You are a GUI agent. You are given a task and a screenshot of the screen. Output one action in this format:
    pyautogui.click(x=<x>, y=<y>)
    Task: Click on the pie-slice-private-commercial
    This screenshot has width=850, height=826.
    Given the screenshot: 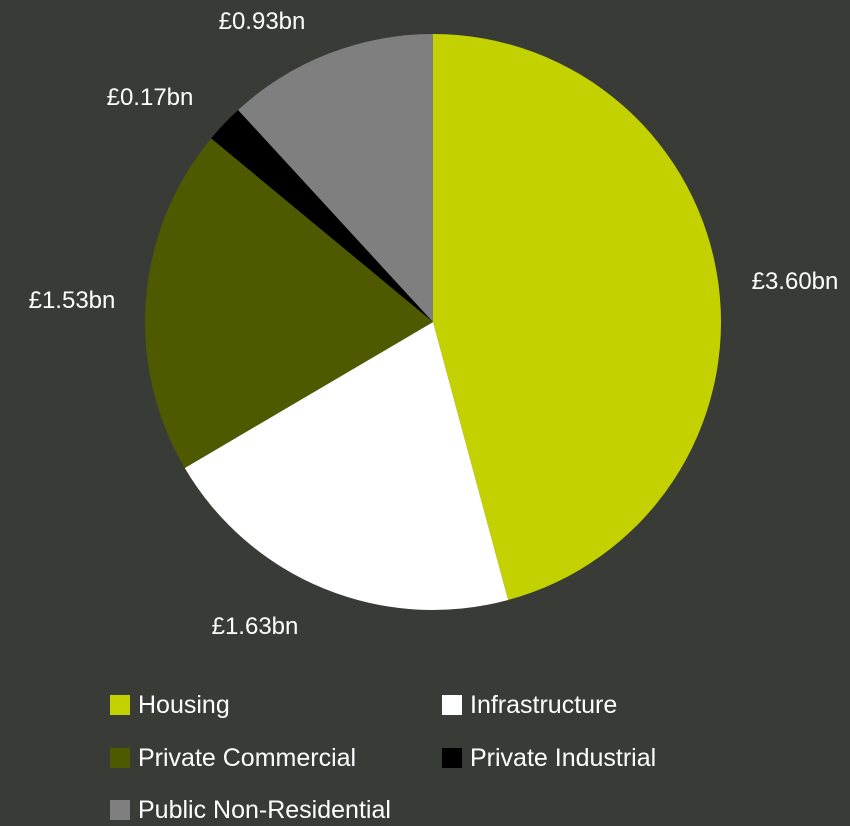 What is the action you would take?
    pyautogui.click(x=288, y=303)
    